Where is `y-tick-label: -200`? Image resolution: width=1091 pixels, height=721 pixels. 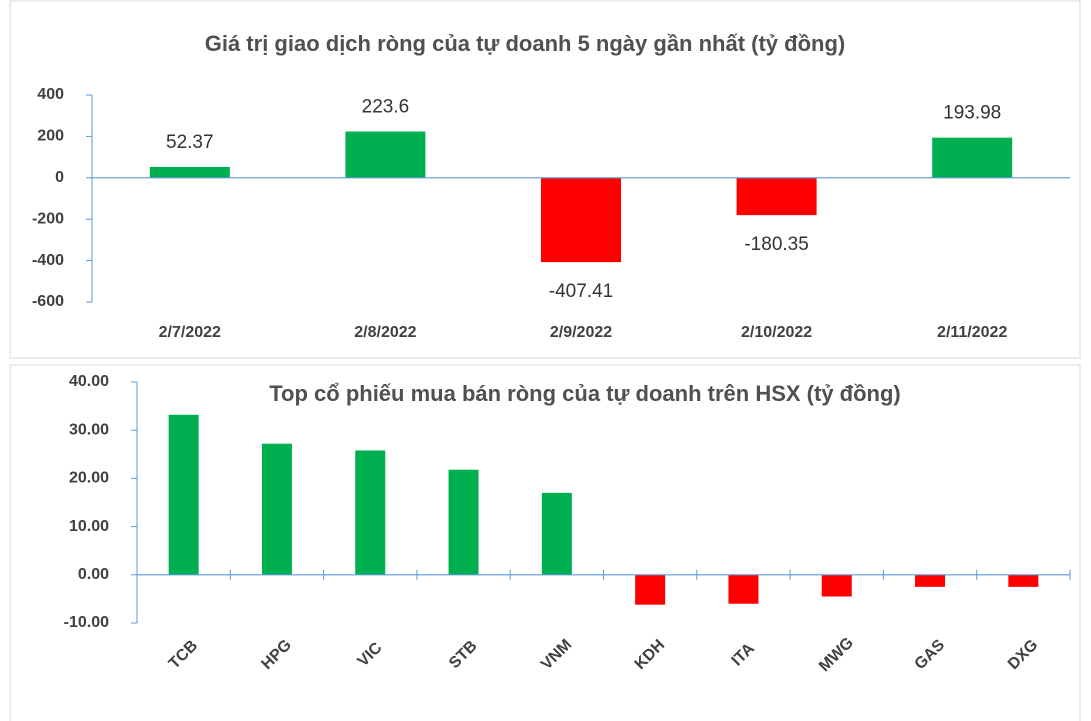 y-tick-label: -200 is located at coordinates (48, 218).